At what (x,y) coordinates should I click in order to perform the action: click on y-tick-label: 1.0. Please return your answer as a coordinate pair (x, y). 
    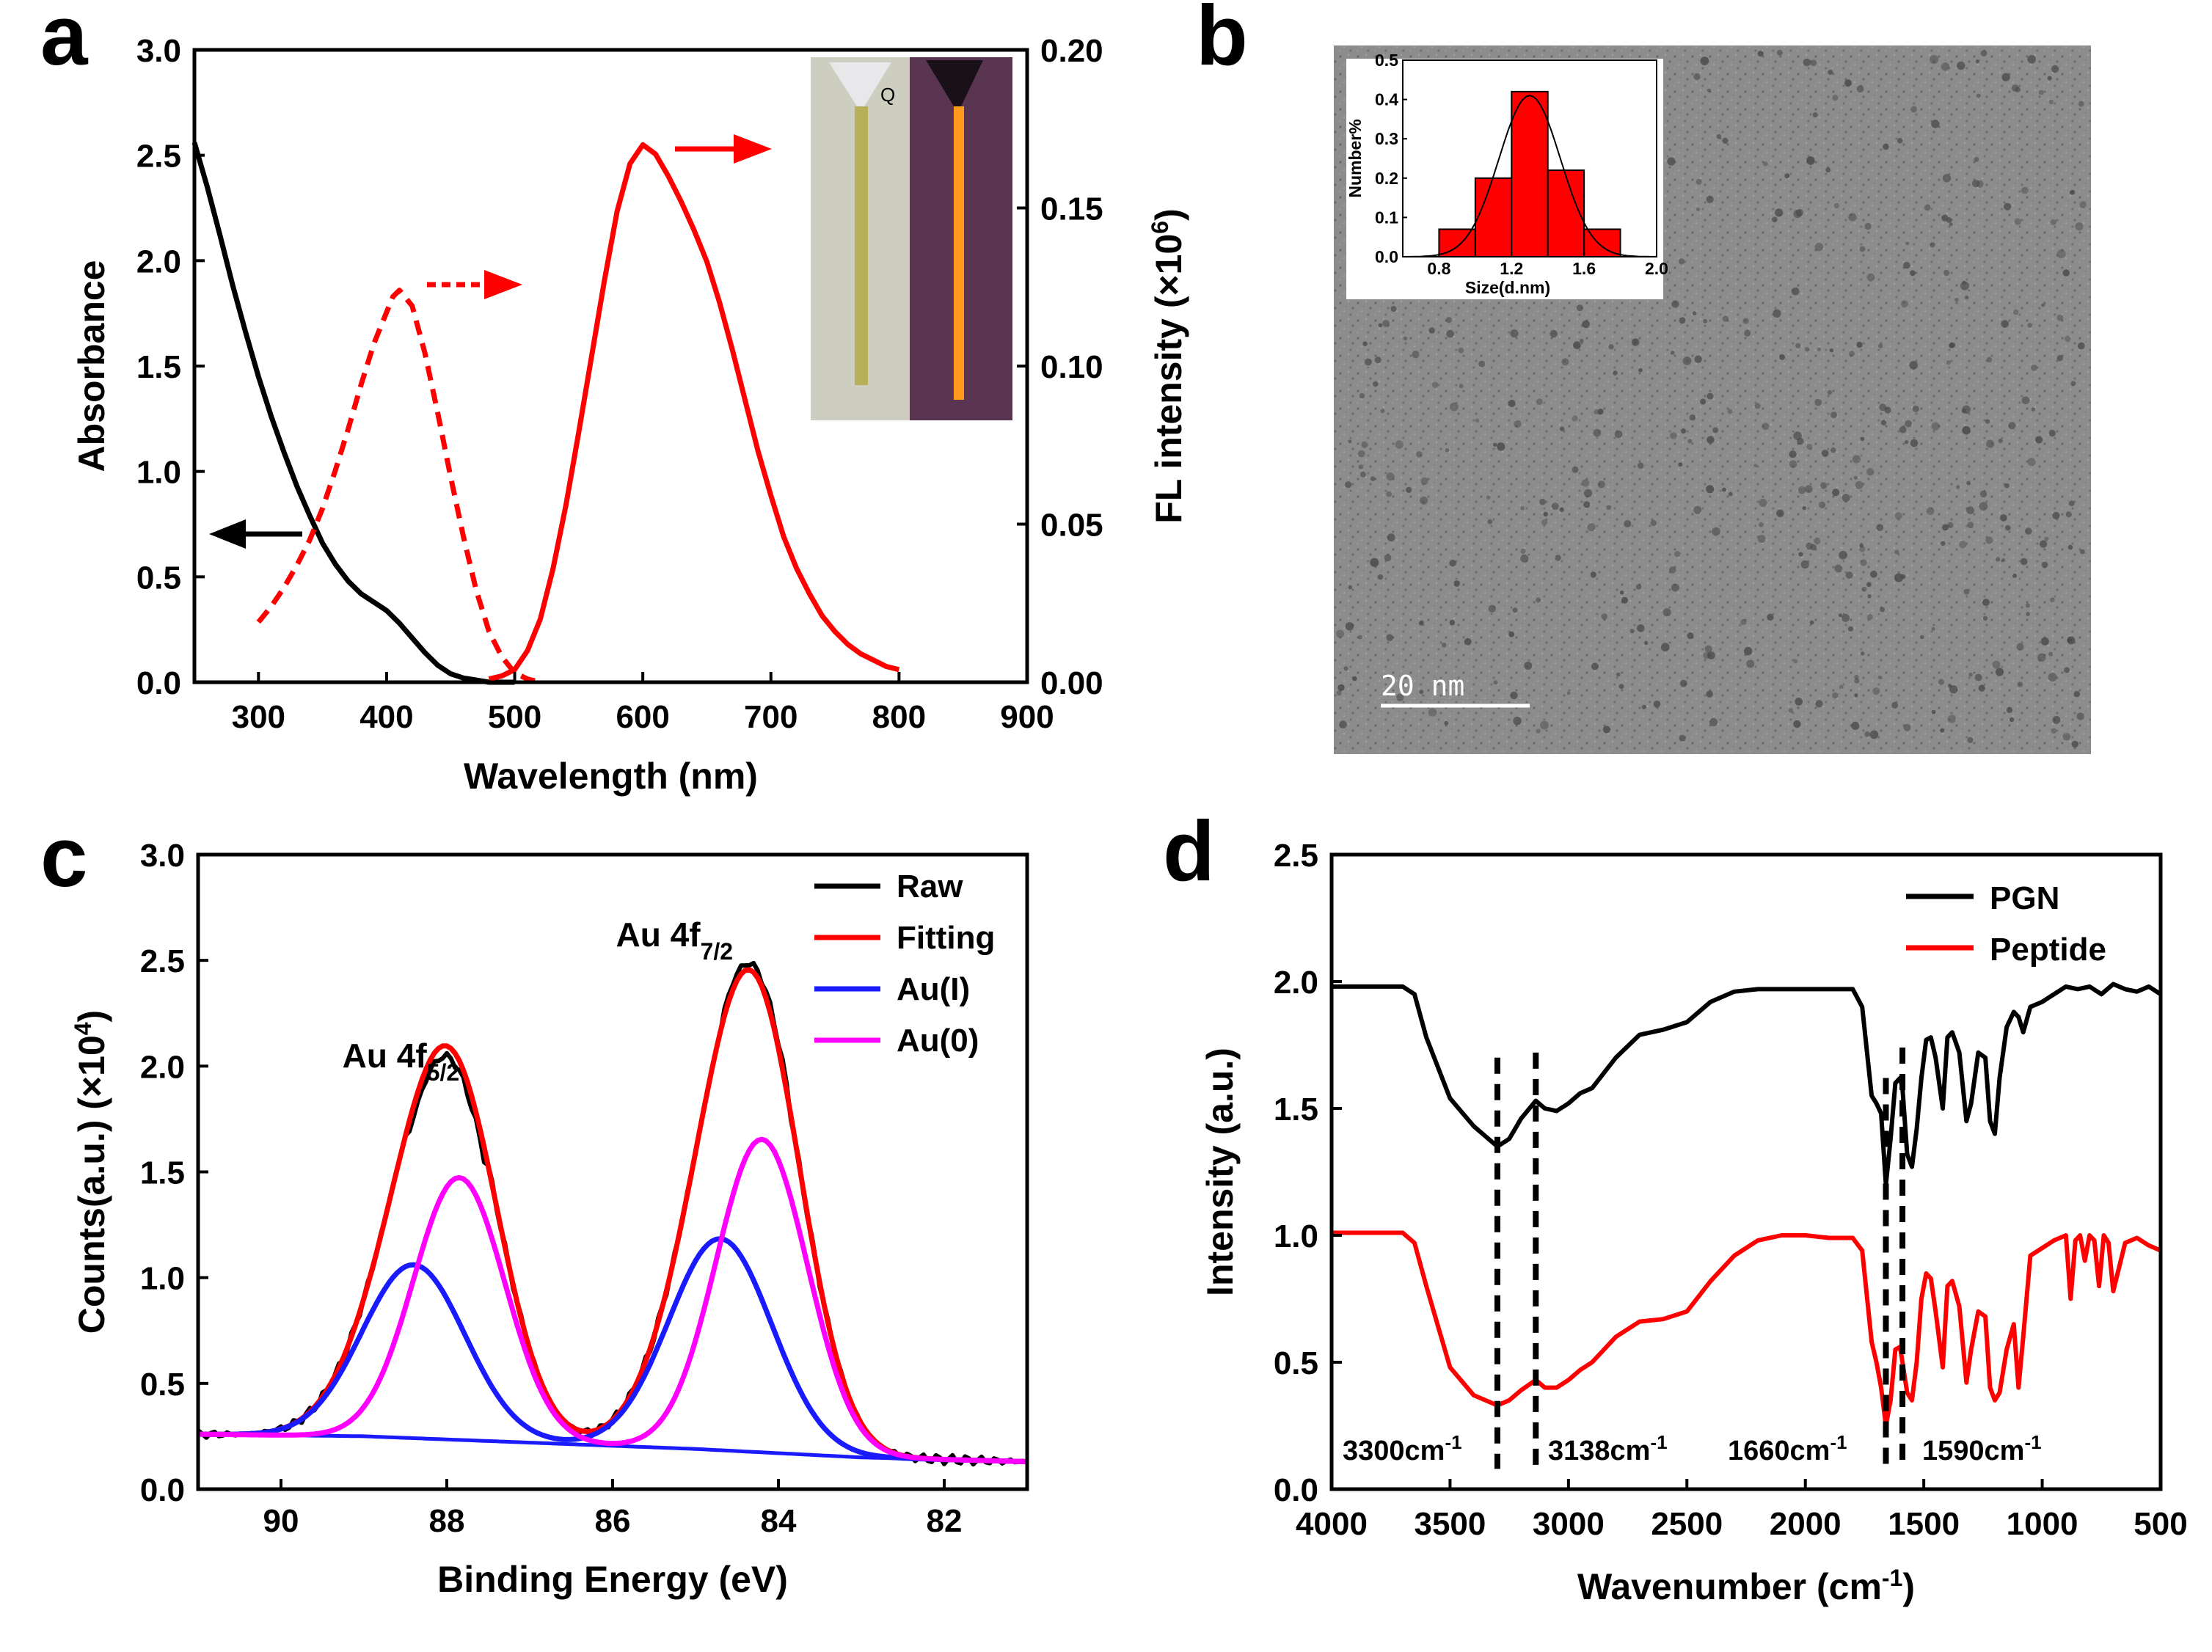
    Looking at the image, I should click on (158, 473).